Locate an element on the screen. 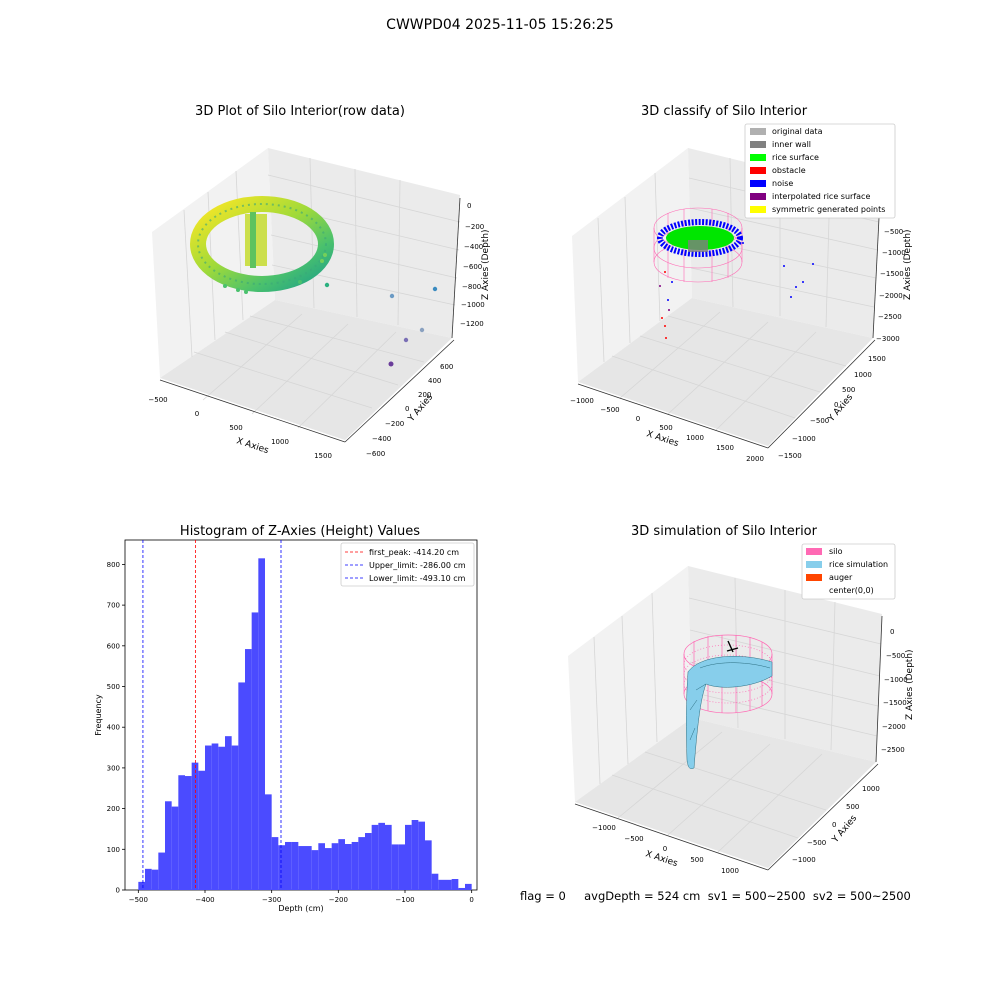 This screenshot has height=1000, width=1000. legend-label-auger: auger is located at coordinates (841, 577).